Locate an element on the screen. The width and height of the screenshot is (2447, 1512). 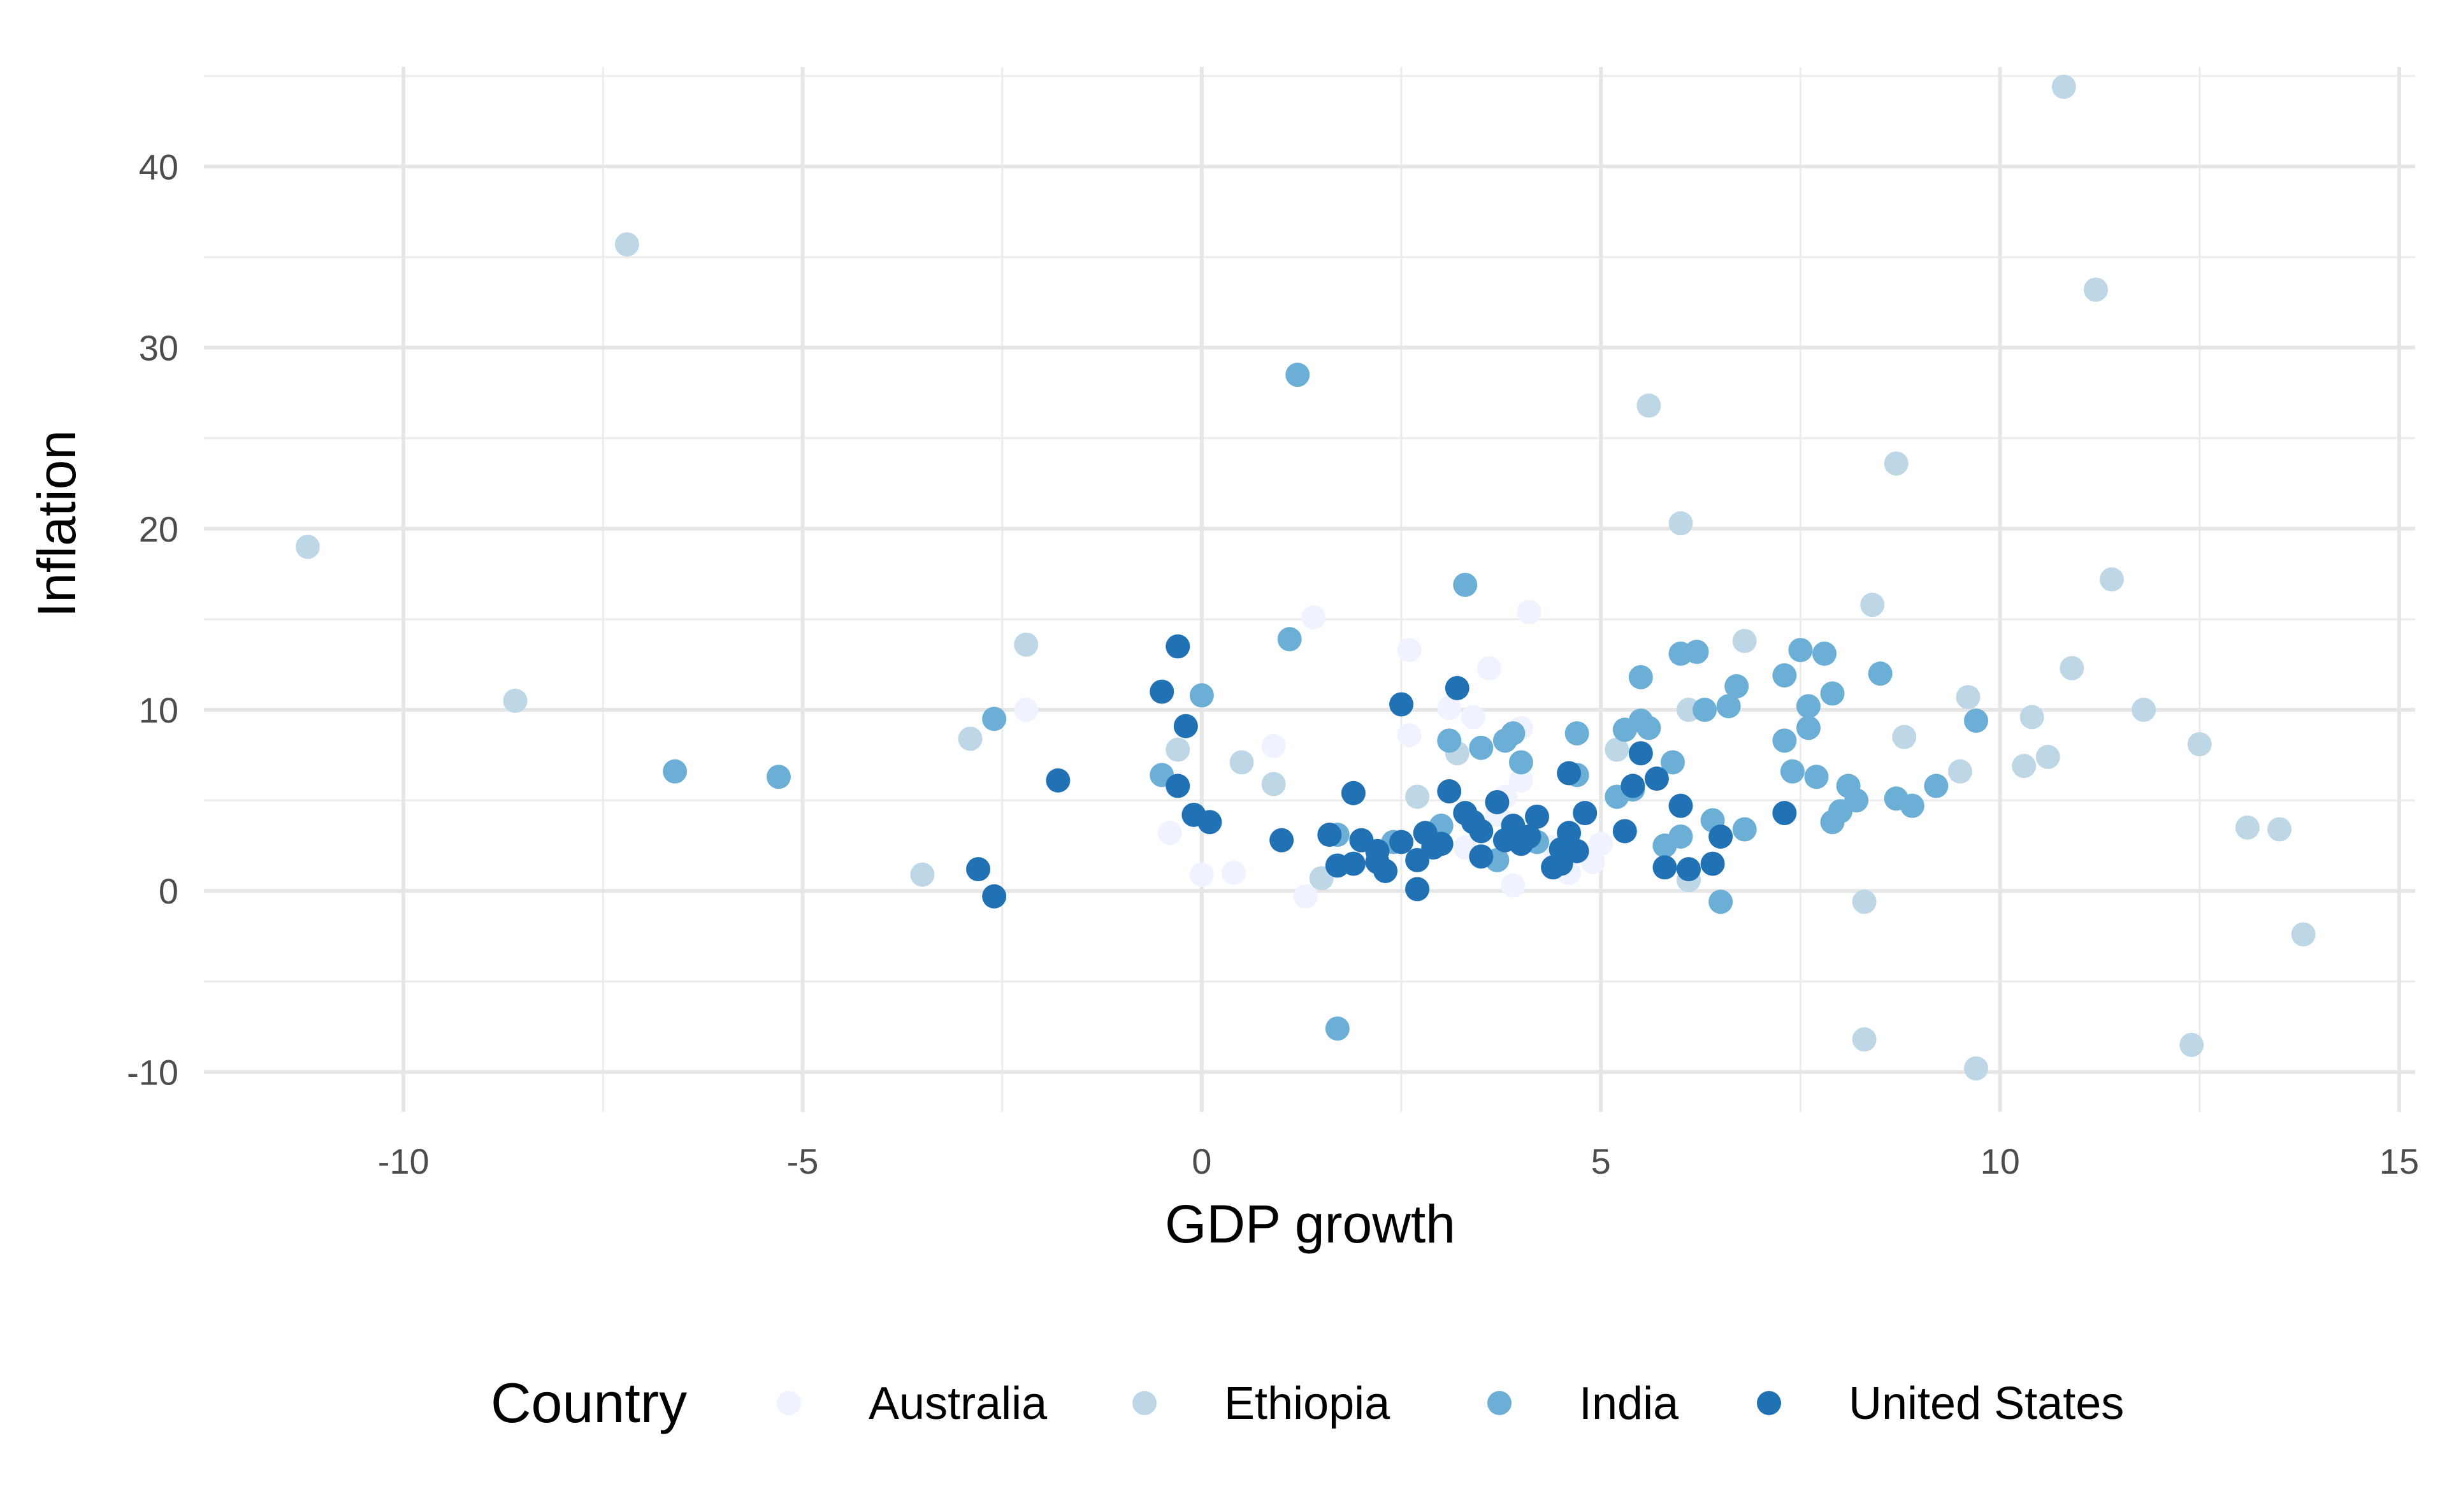
x-tick-label: 0 is located at coordinates (1201, 1161).